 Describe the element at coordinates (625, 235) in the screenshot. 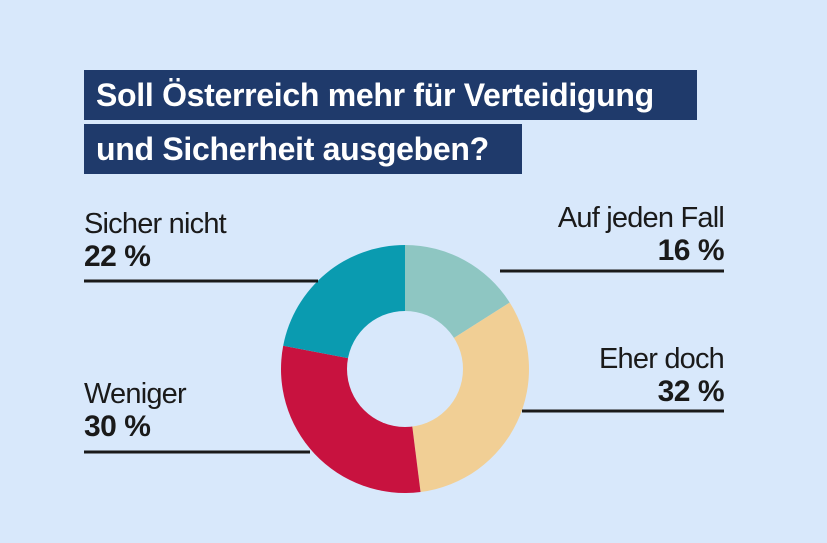

I see `label-auf-jeden-fall: Auf jeden Fall 16 %` at that location.